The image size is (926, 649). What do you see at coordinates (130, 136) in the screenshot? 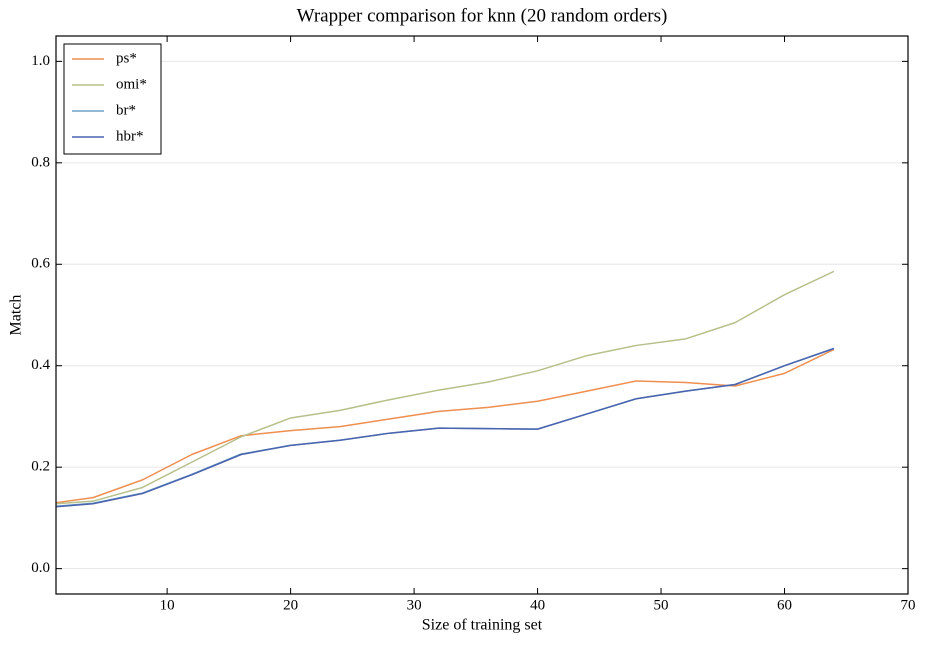
I see `legend-label: hbr*` at bounding box center [130, 136].